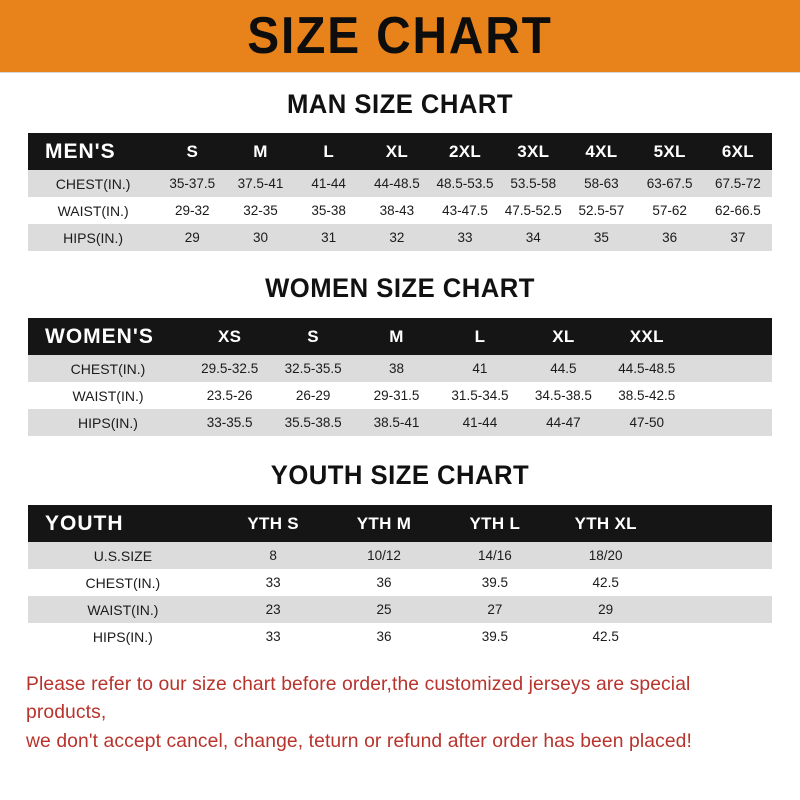  Describe the element at coordinates (192, 237) in the screenshot. I see `cell-men-2-0: 29` at that location.